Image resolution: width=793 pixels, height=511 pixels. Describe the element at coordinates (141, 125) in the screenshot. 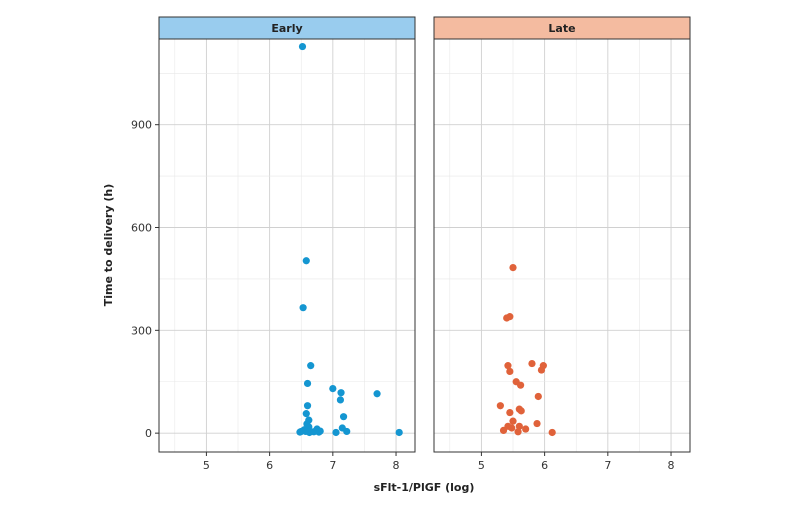

I see `y-tick-label: 900` at that location.